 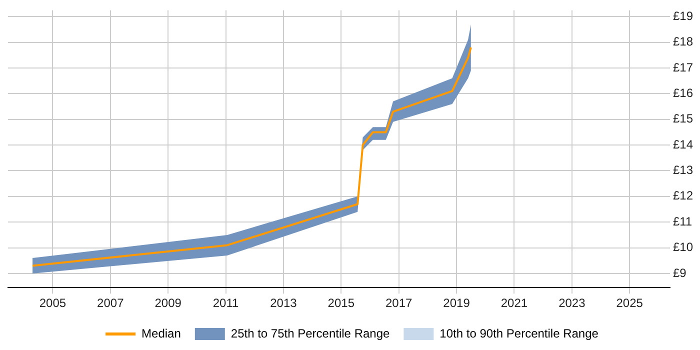 What do you see at coordinates (572, 303) in the screenshot?
I see `x-tick-label: 2023` at bounding box center [572, 303].